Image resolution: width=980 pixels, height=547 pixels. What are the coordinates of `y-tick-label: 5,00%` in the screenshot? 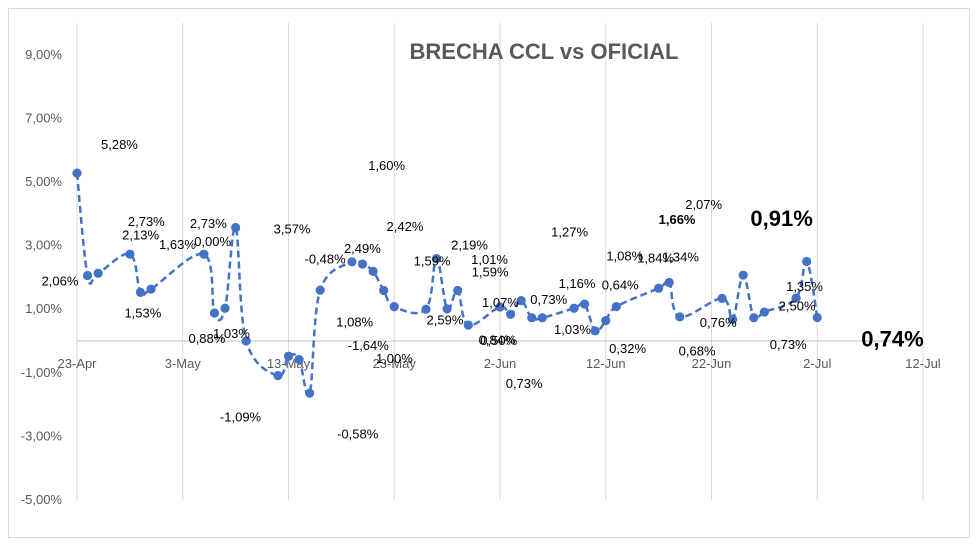 It's located at (43, 181).